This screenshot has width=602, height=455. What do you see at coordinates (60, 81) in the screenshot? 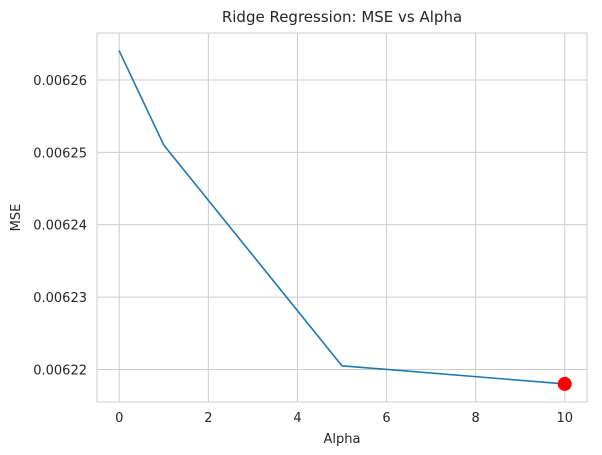
I see `y-tick-label: 0.00626` at bounding box center [60, 81].